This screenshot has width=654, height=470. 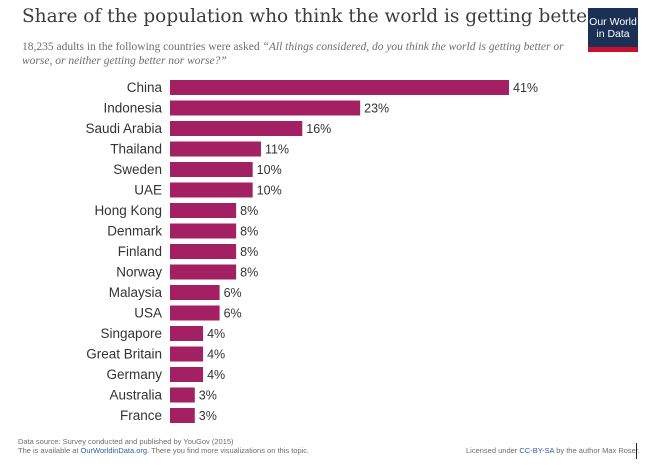 What do you see at coordinates (613, 34) in the screenshot?
I see `logo-line2: in Data` at bounding box center [613, 34].